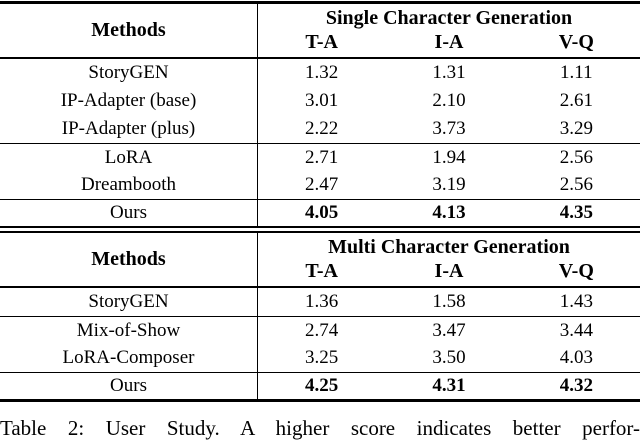 The image size is (640, 443). I want to click on value-cell: 2.74, so click(322, 330).